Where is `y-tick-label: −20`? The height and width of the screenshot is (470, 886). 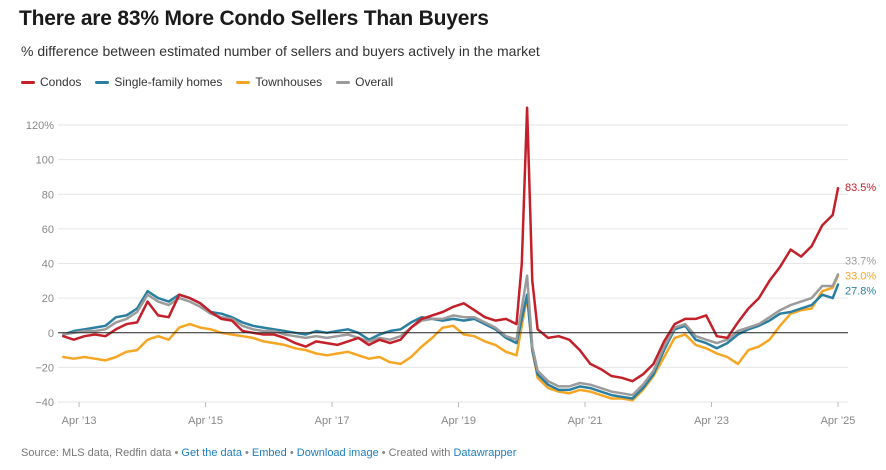
y-tick-label: −20 is located at coordinates (44, 368).